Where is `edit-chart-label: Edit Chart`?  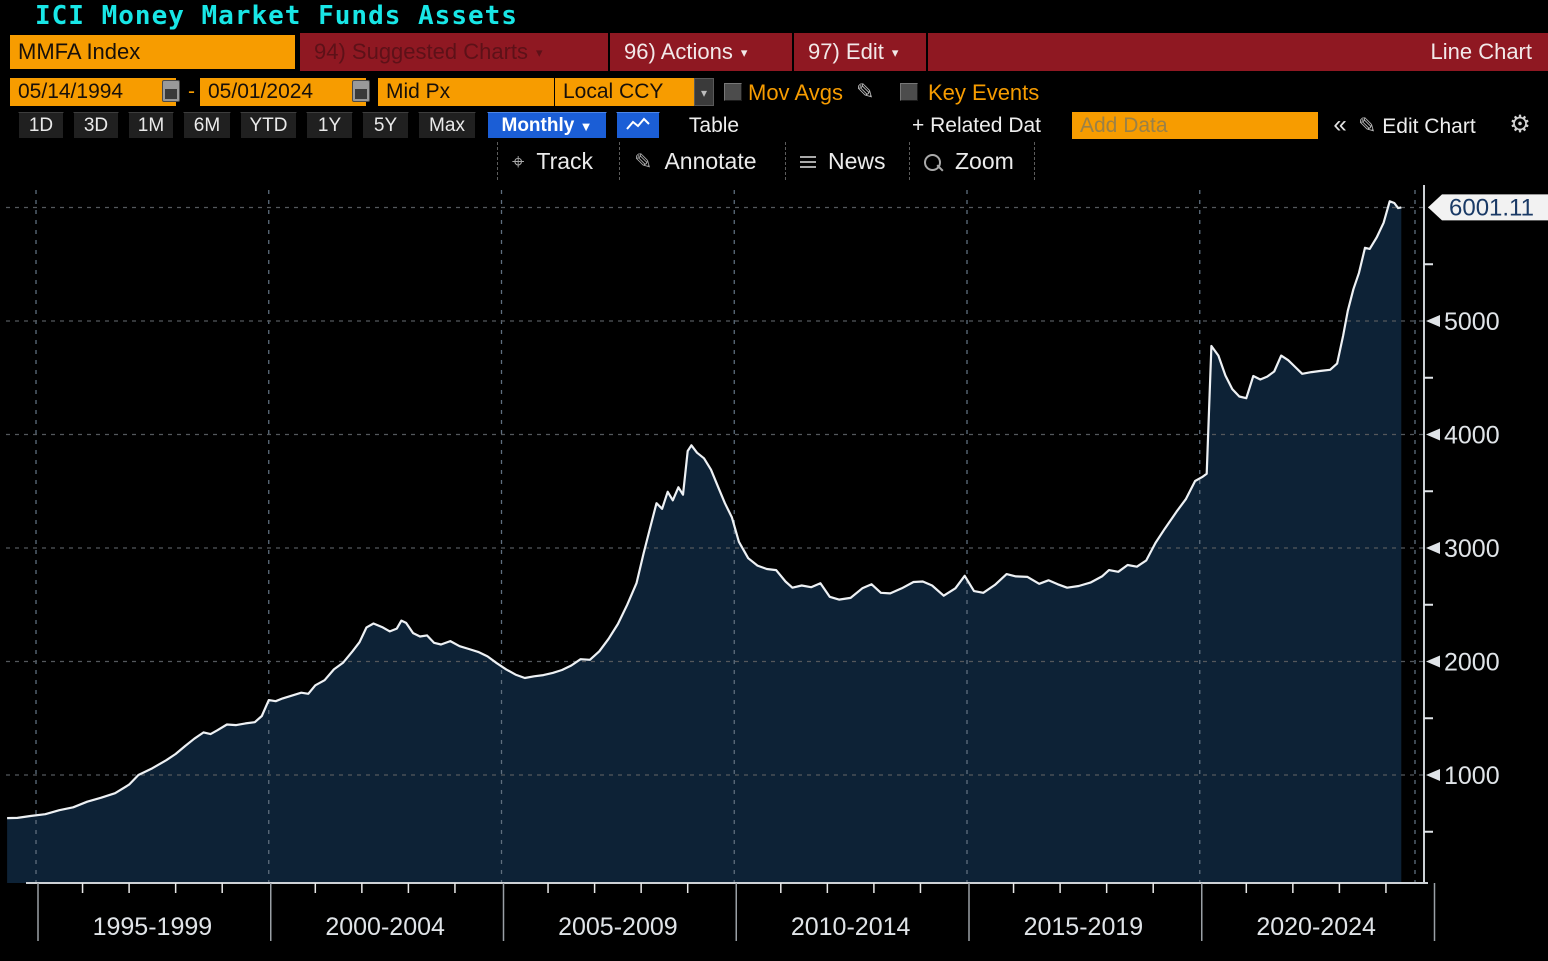 edit-chart-label: Edit Chart is located at coordinates (1429, 126).